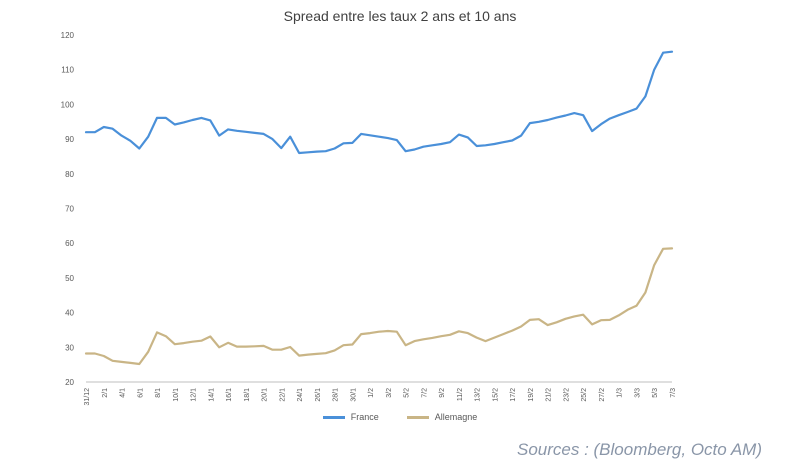 The height and width of the screenshot is (469, 800). What do you see at coordinates (333, 417) in the screenshot?
I see `legend-swatch-france` at bounding box center [333, 417].